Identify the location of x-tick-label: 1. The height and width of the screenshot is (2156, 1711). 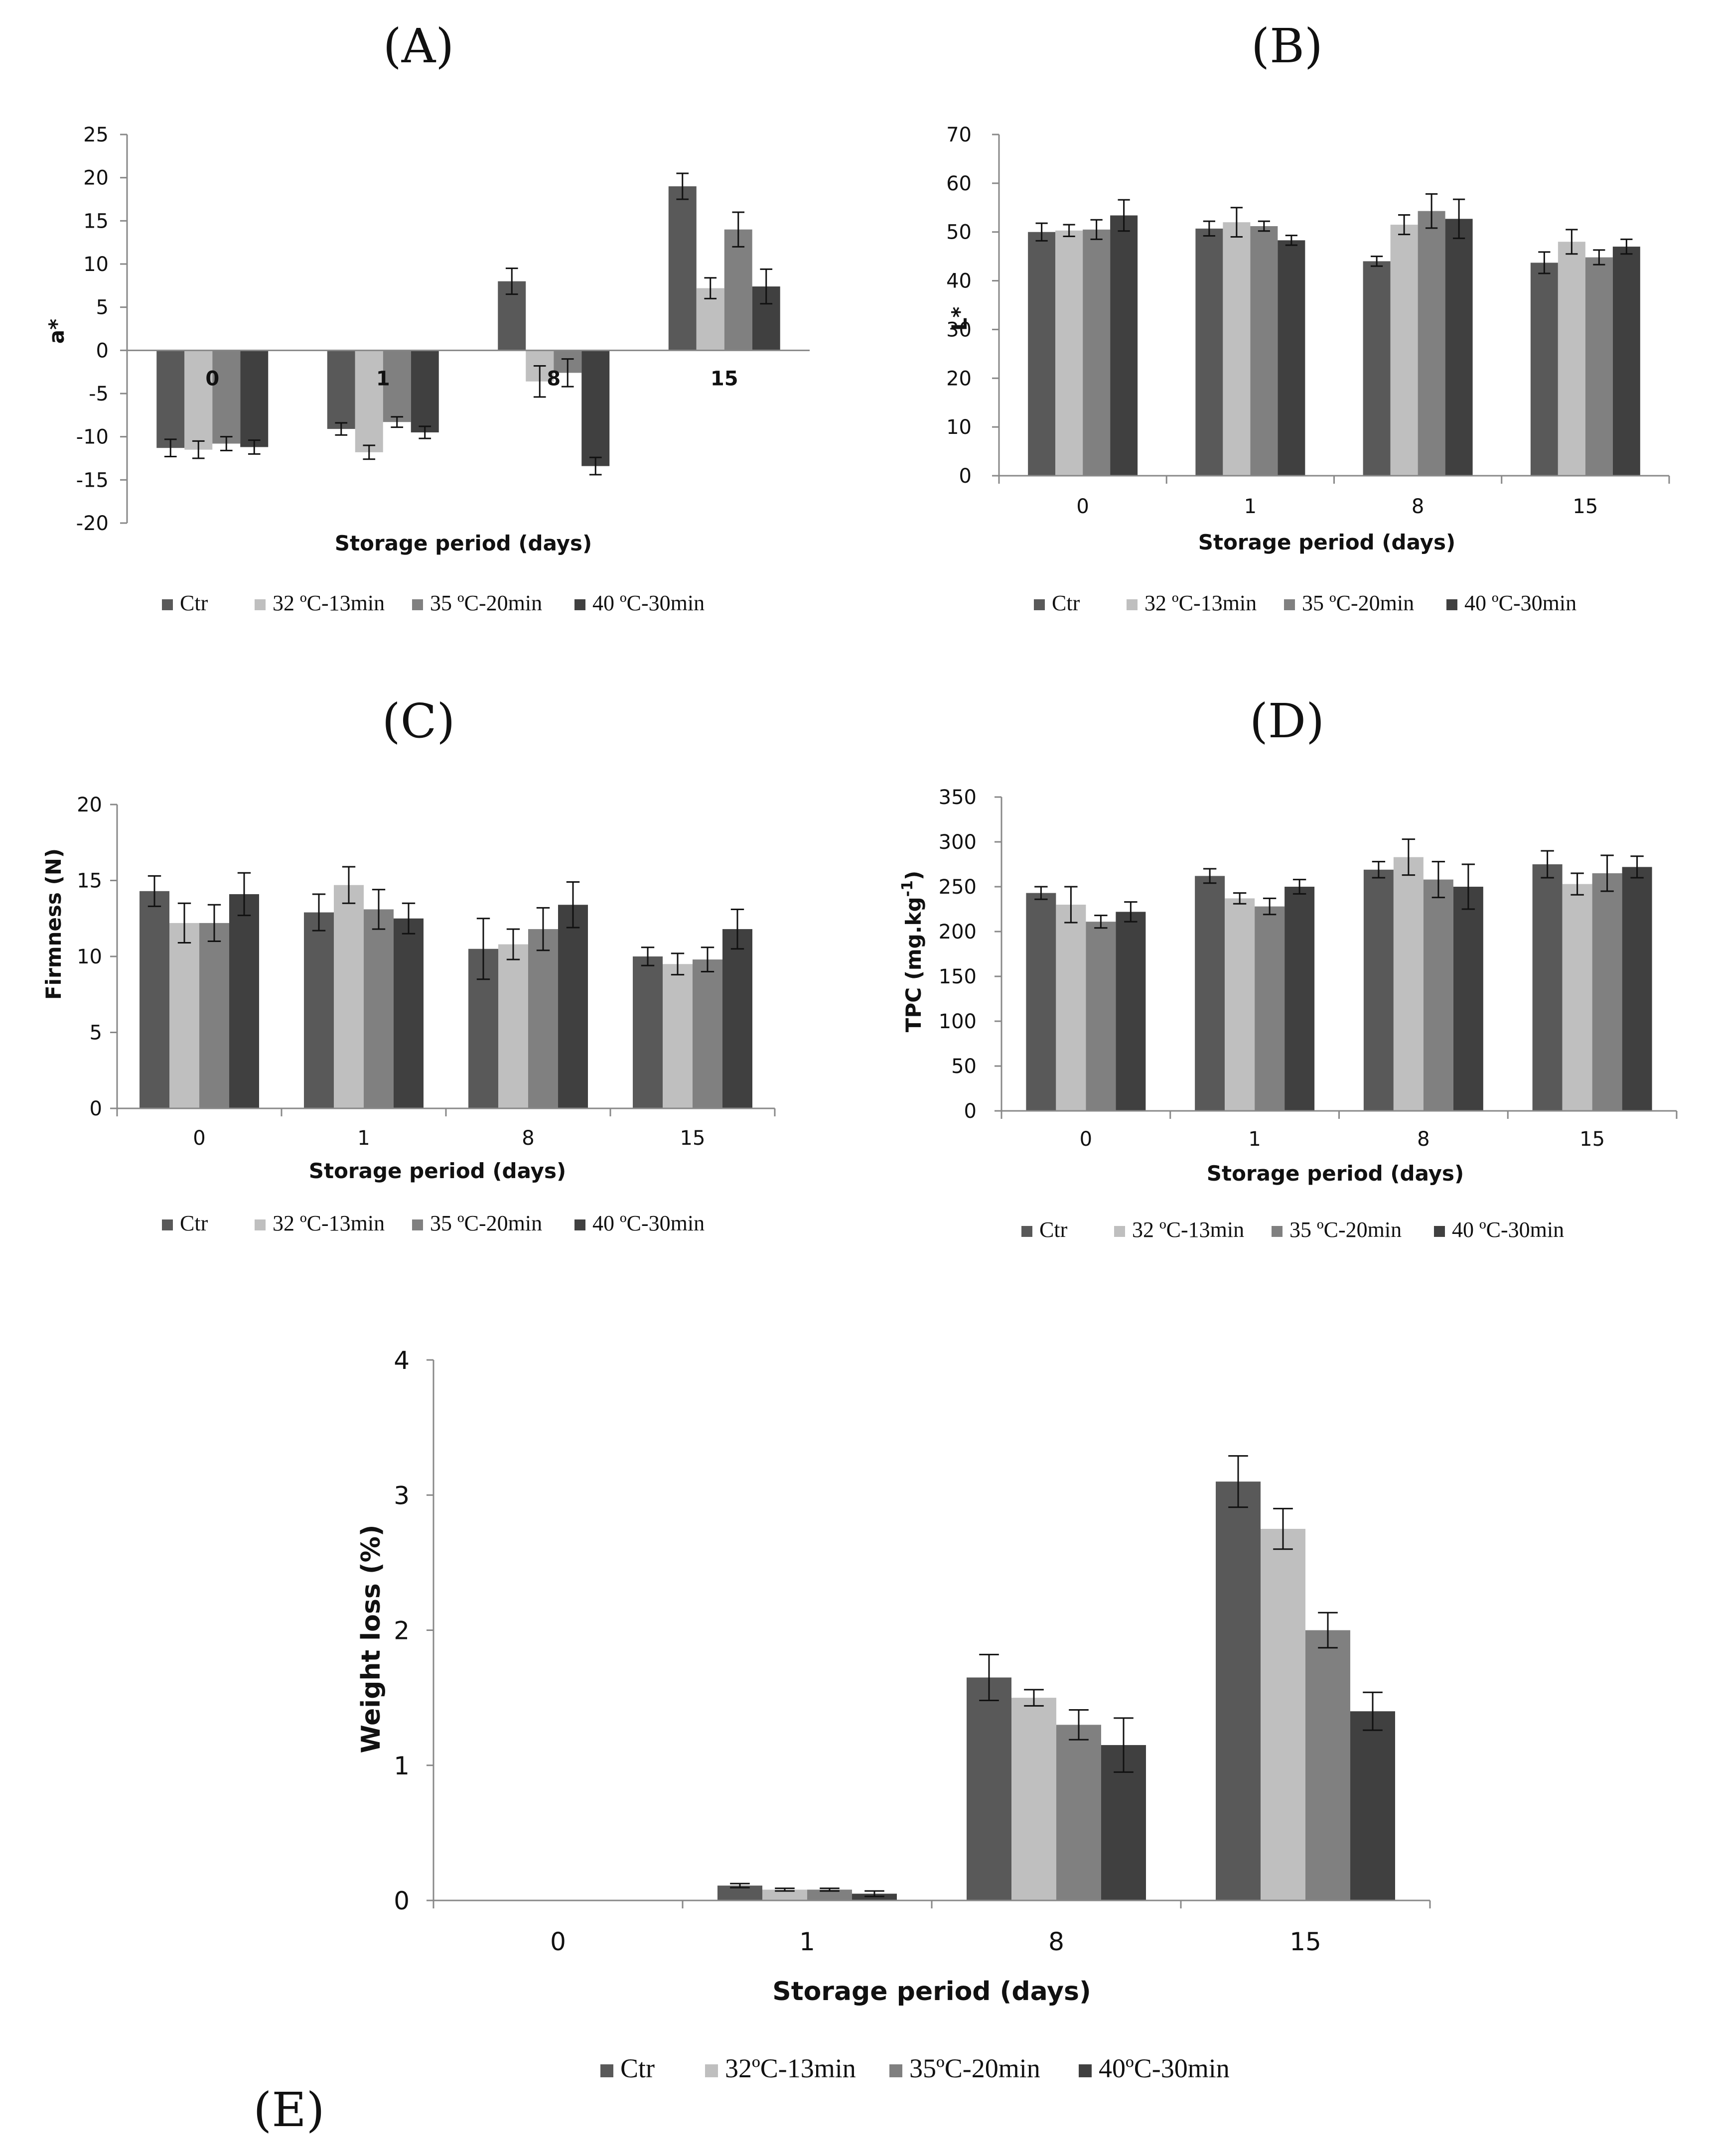
(363, 1139).